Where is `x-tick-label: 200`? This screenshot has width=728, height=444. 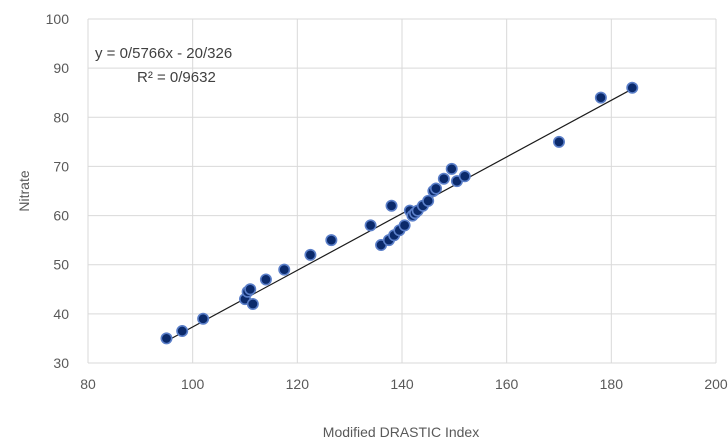 x-tick-label: 200 is located at coordinates (716, 384).